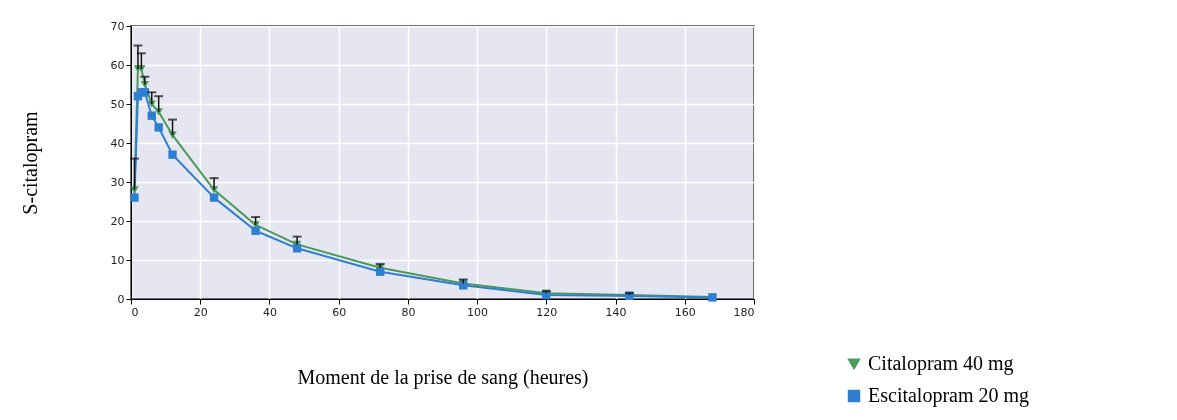 The width and height of the screenshot is (1177, 420). Describe the element at coordinates (117, 26) in the screenshot. I see `y-tick-label: 70` at that location.